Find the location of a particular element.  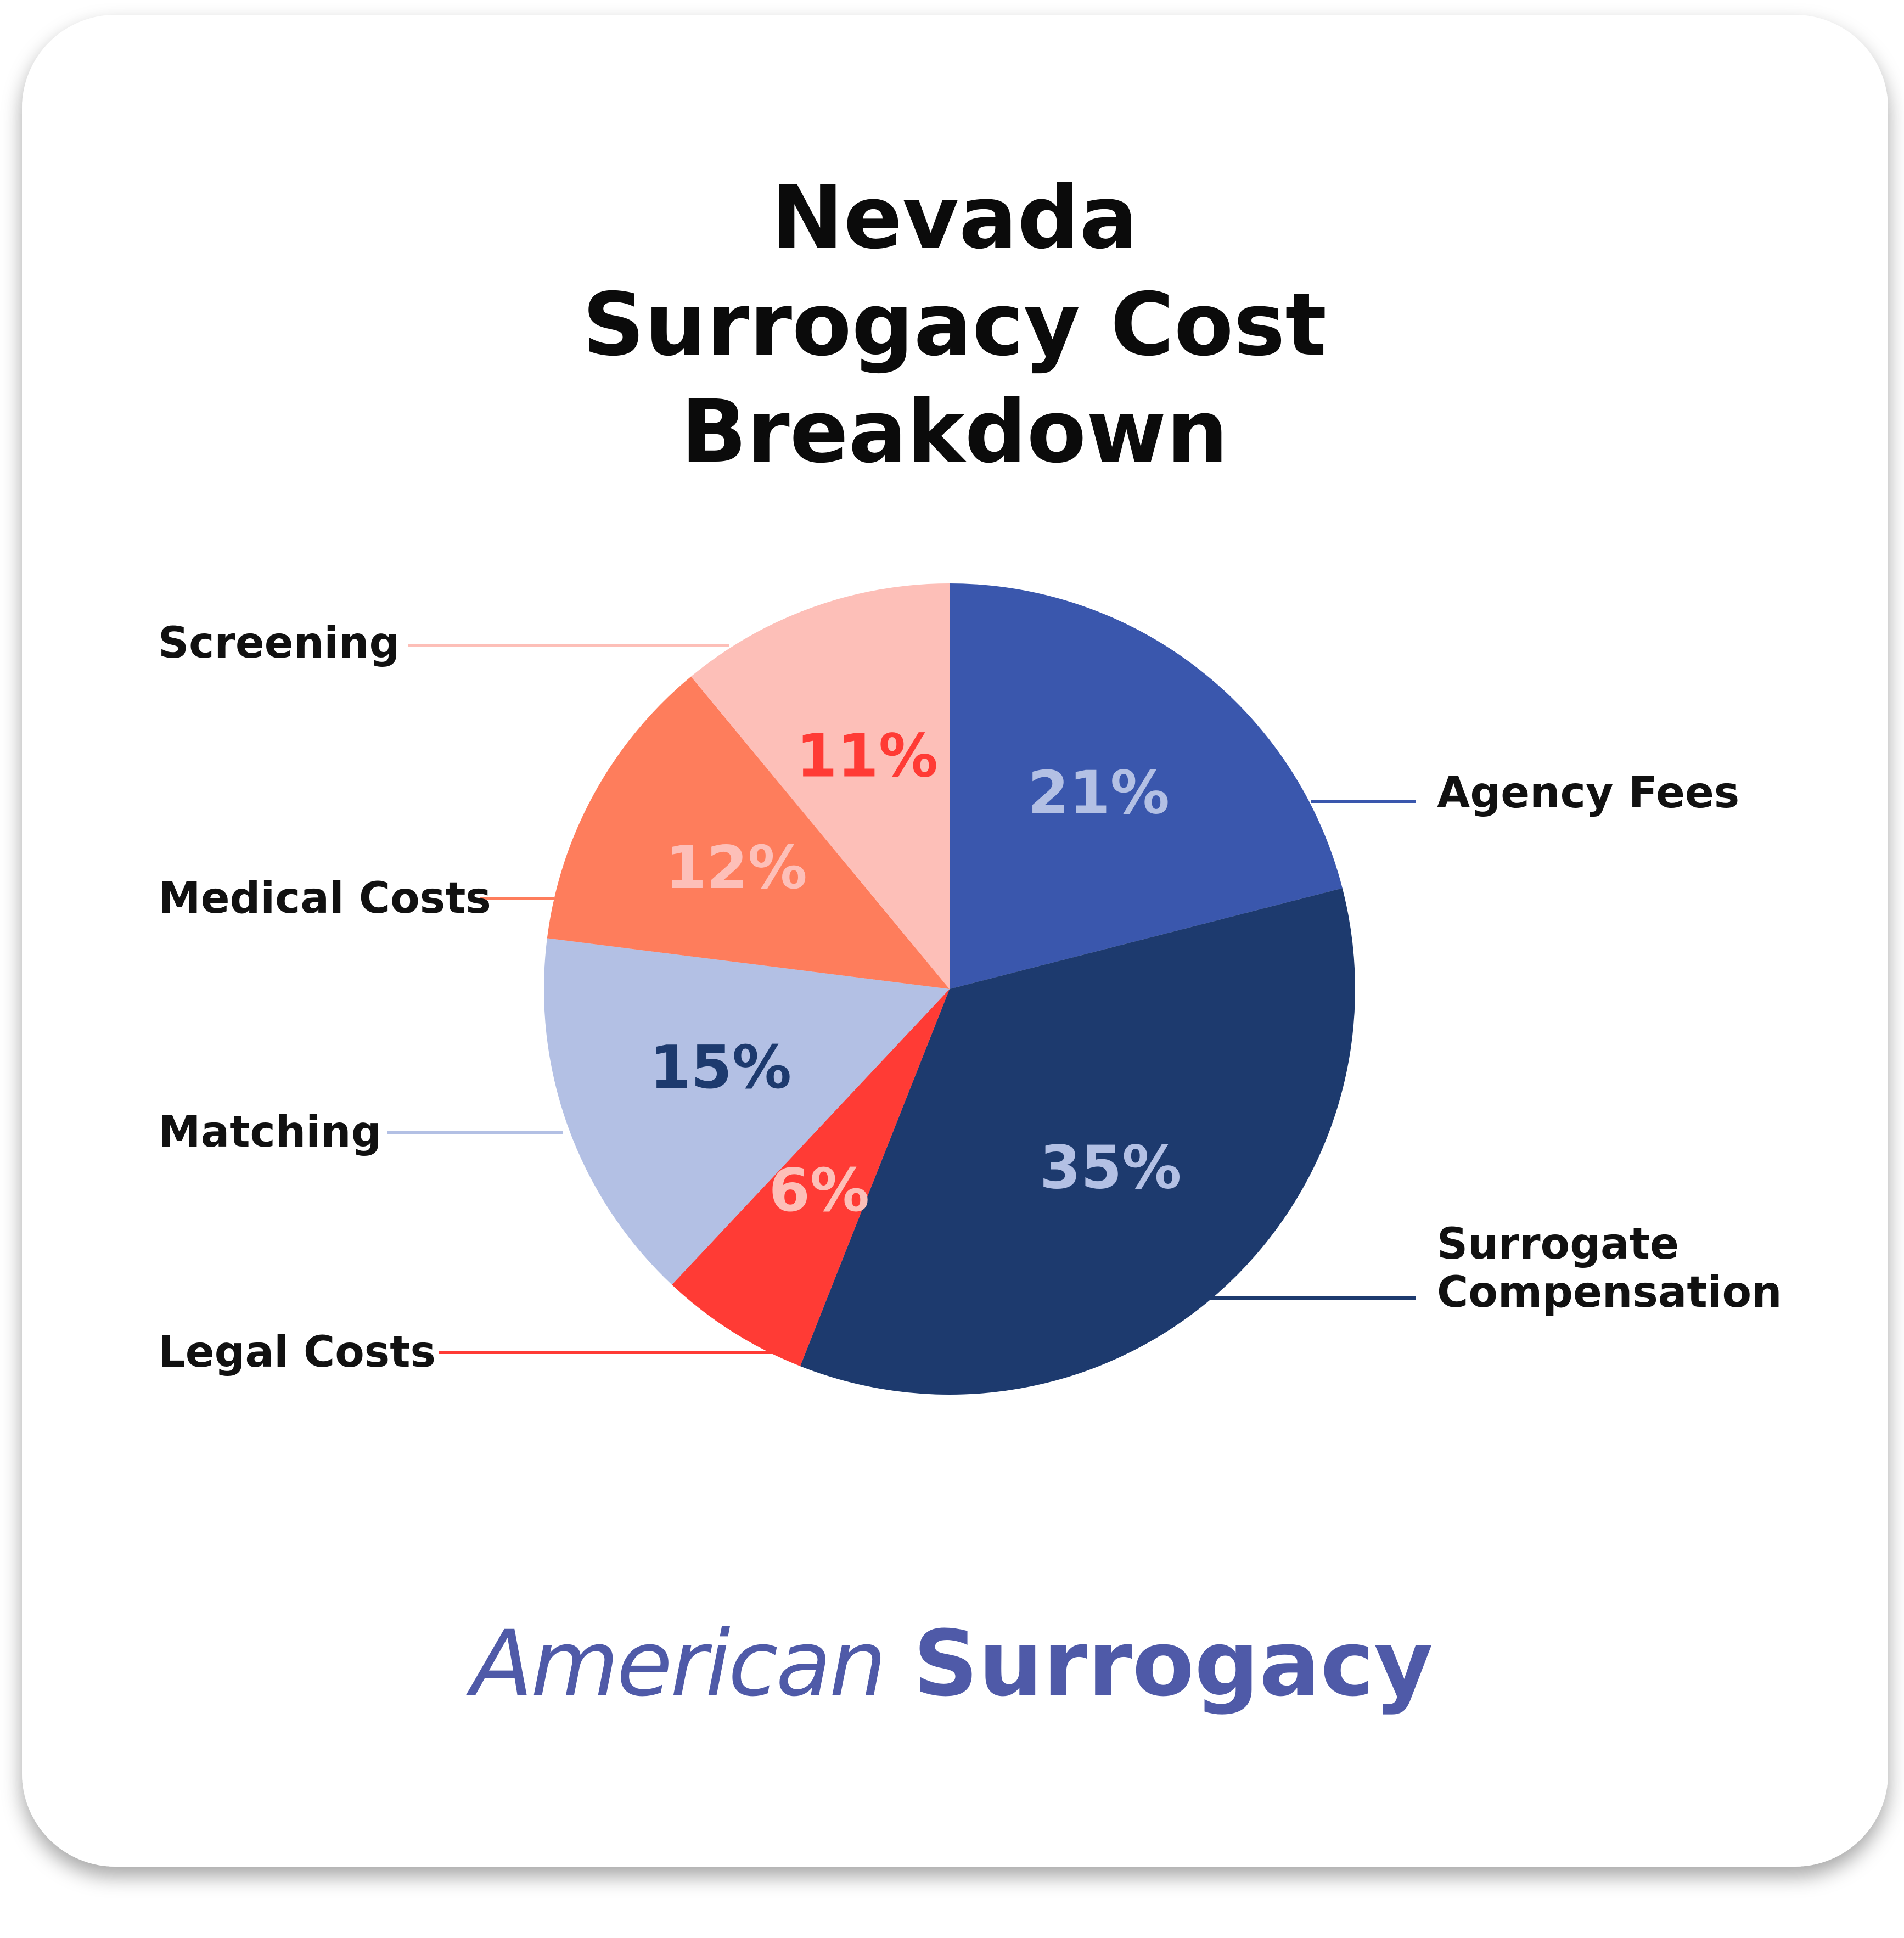

logo-first: American is located at coordinates (678, 1663).